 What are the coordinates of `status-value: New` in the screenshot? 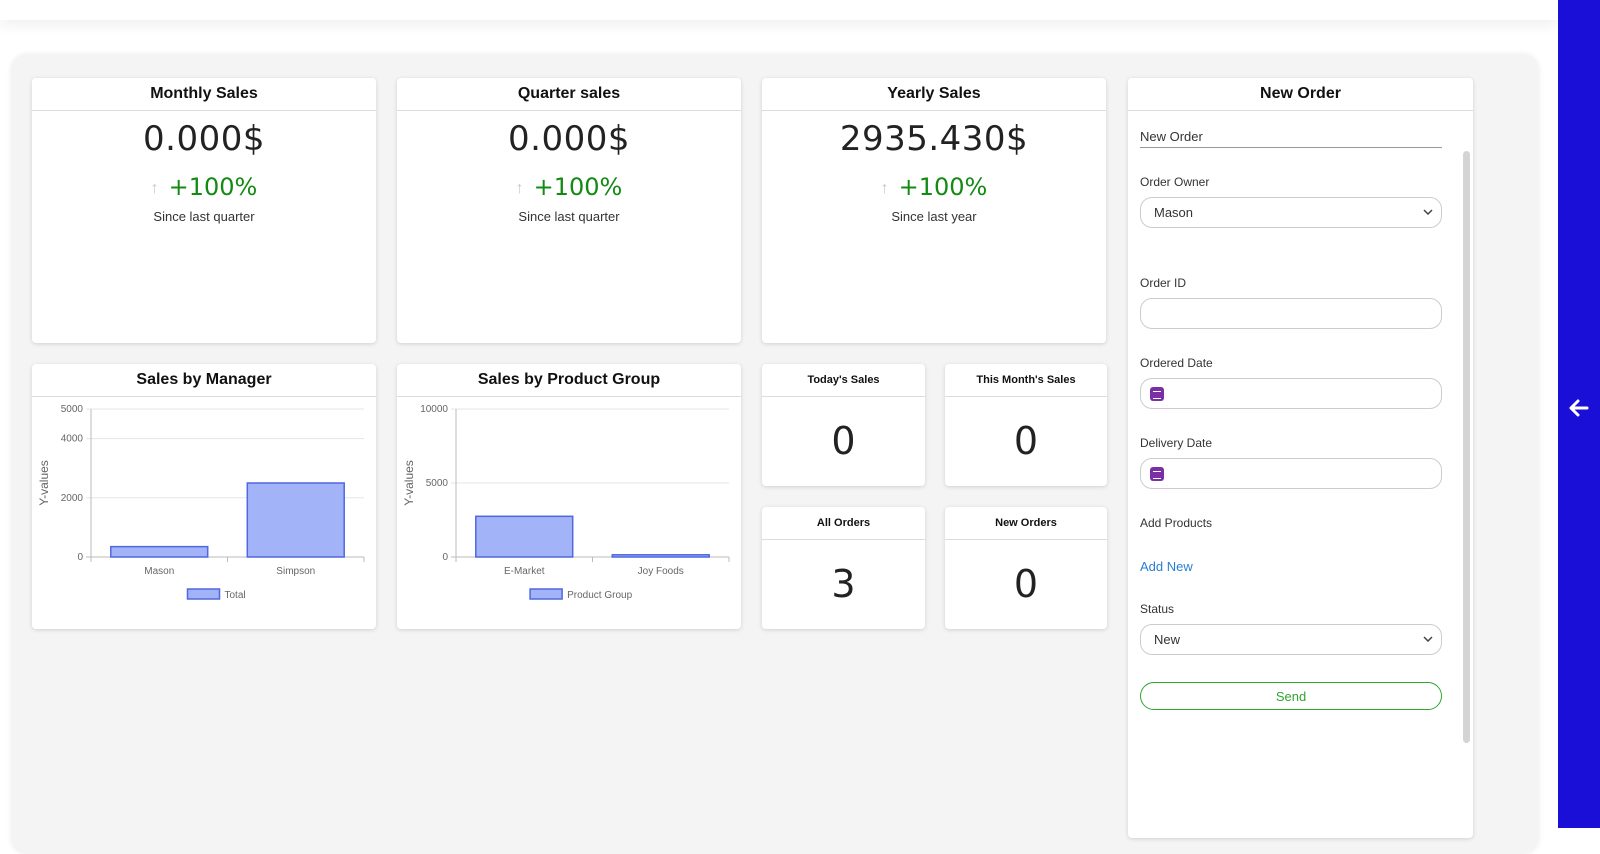 It's located at (1167, 639).